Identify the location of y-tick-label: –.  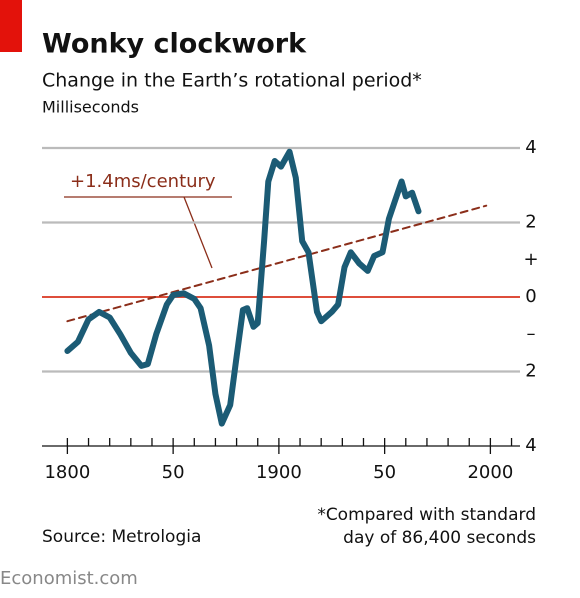
(531, 333).